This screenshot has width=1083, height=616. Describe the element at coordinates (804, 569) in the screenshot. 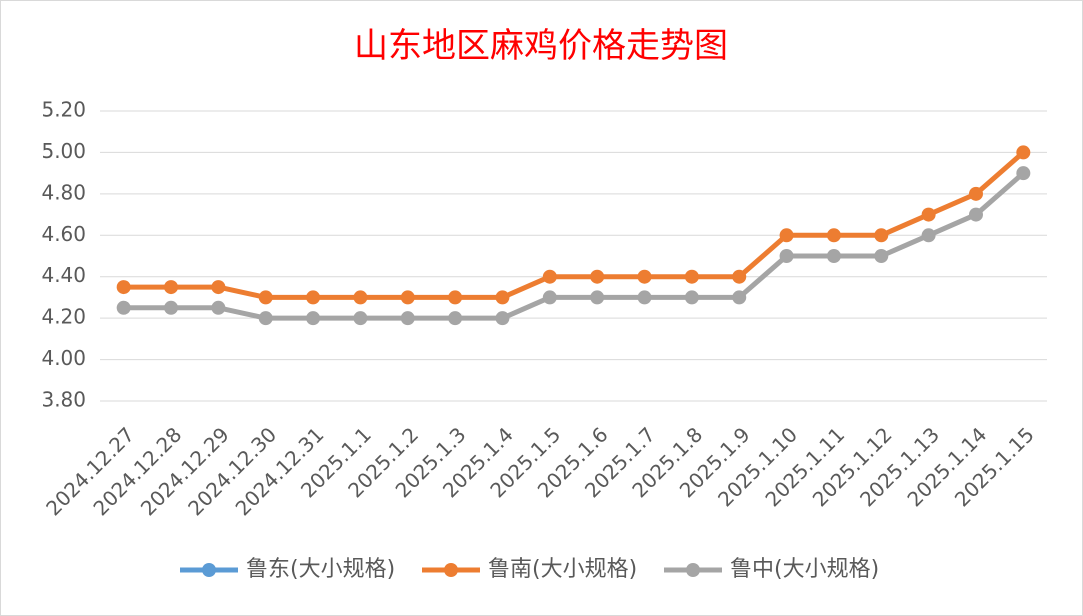

I see `legend-label: 鲁中(大小规格)` at that location.